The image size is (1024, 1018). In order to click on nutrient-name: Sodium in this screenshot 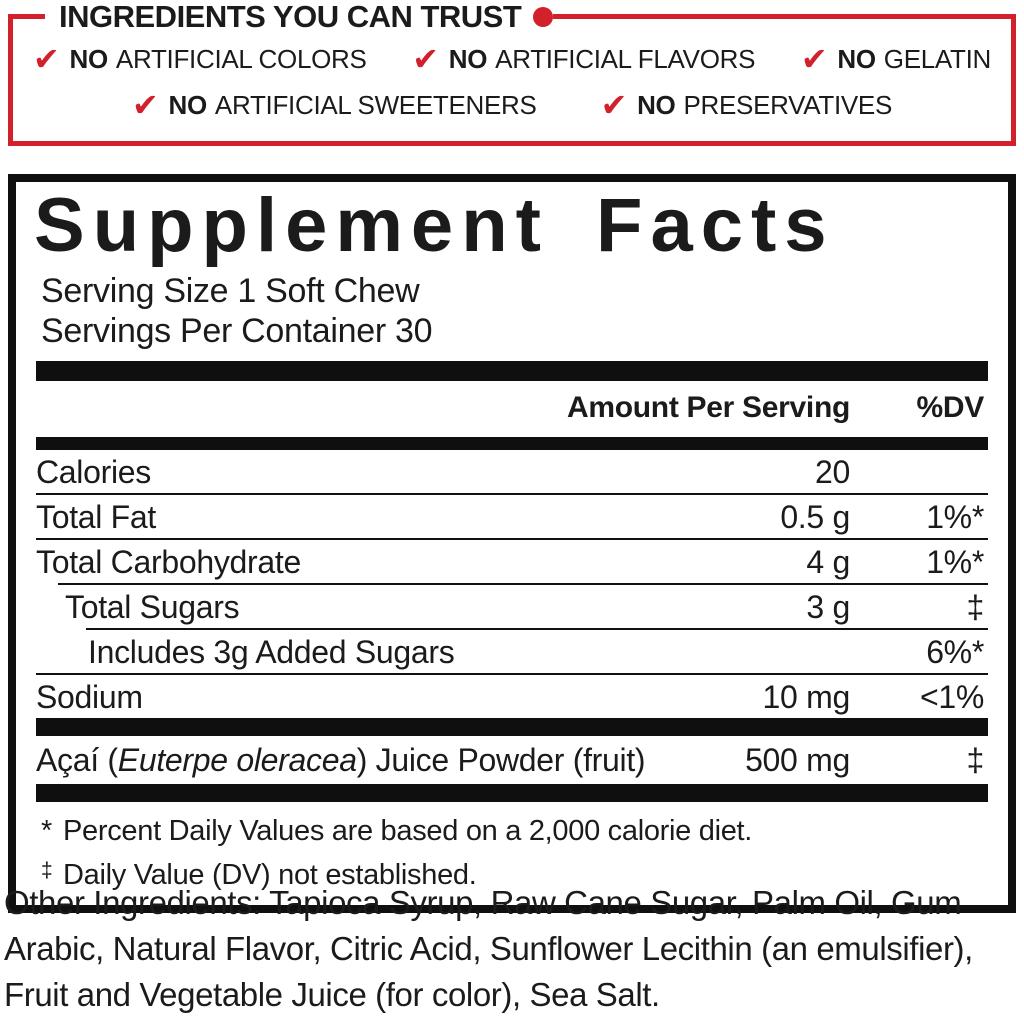, I will do `click(89, 697)`.